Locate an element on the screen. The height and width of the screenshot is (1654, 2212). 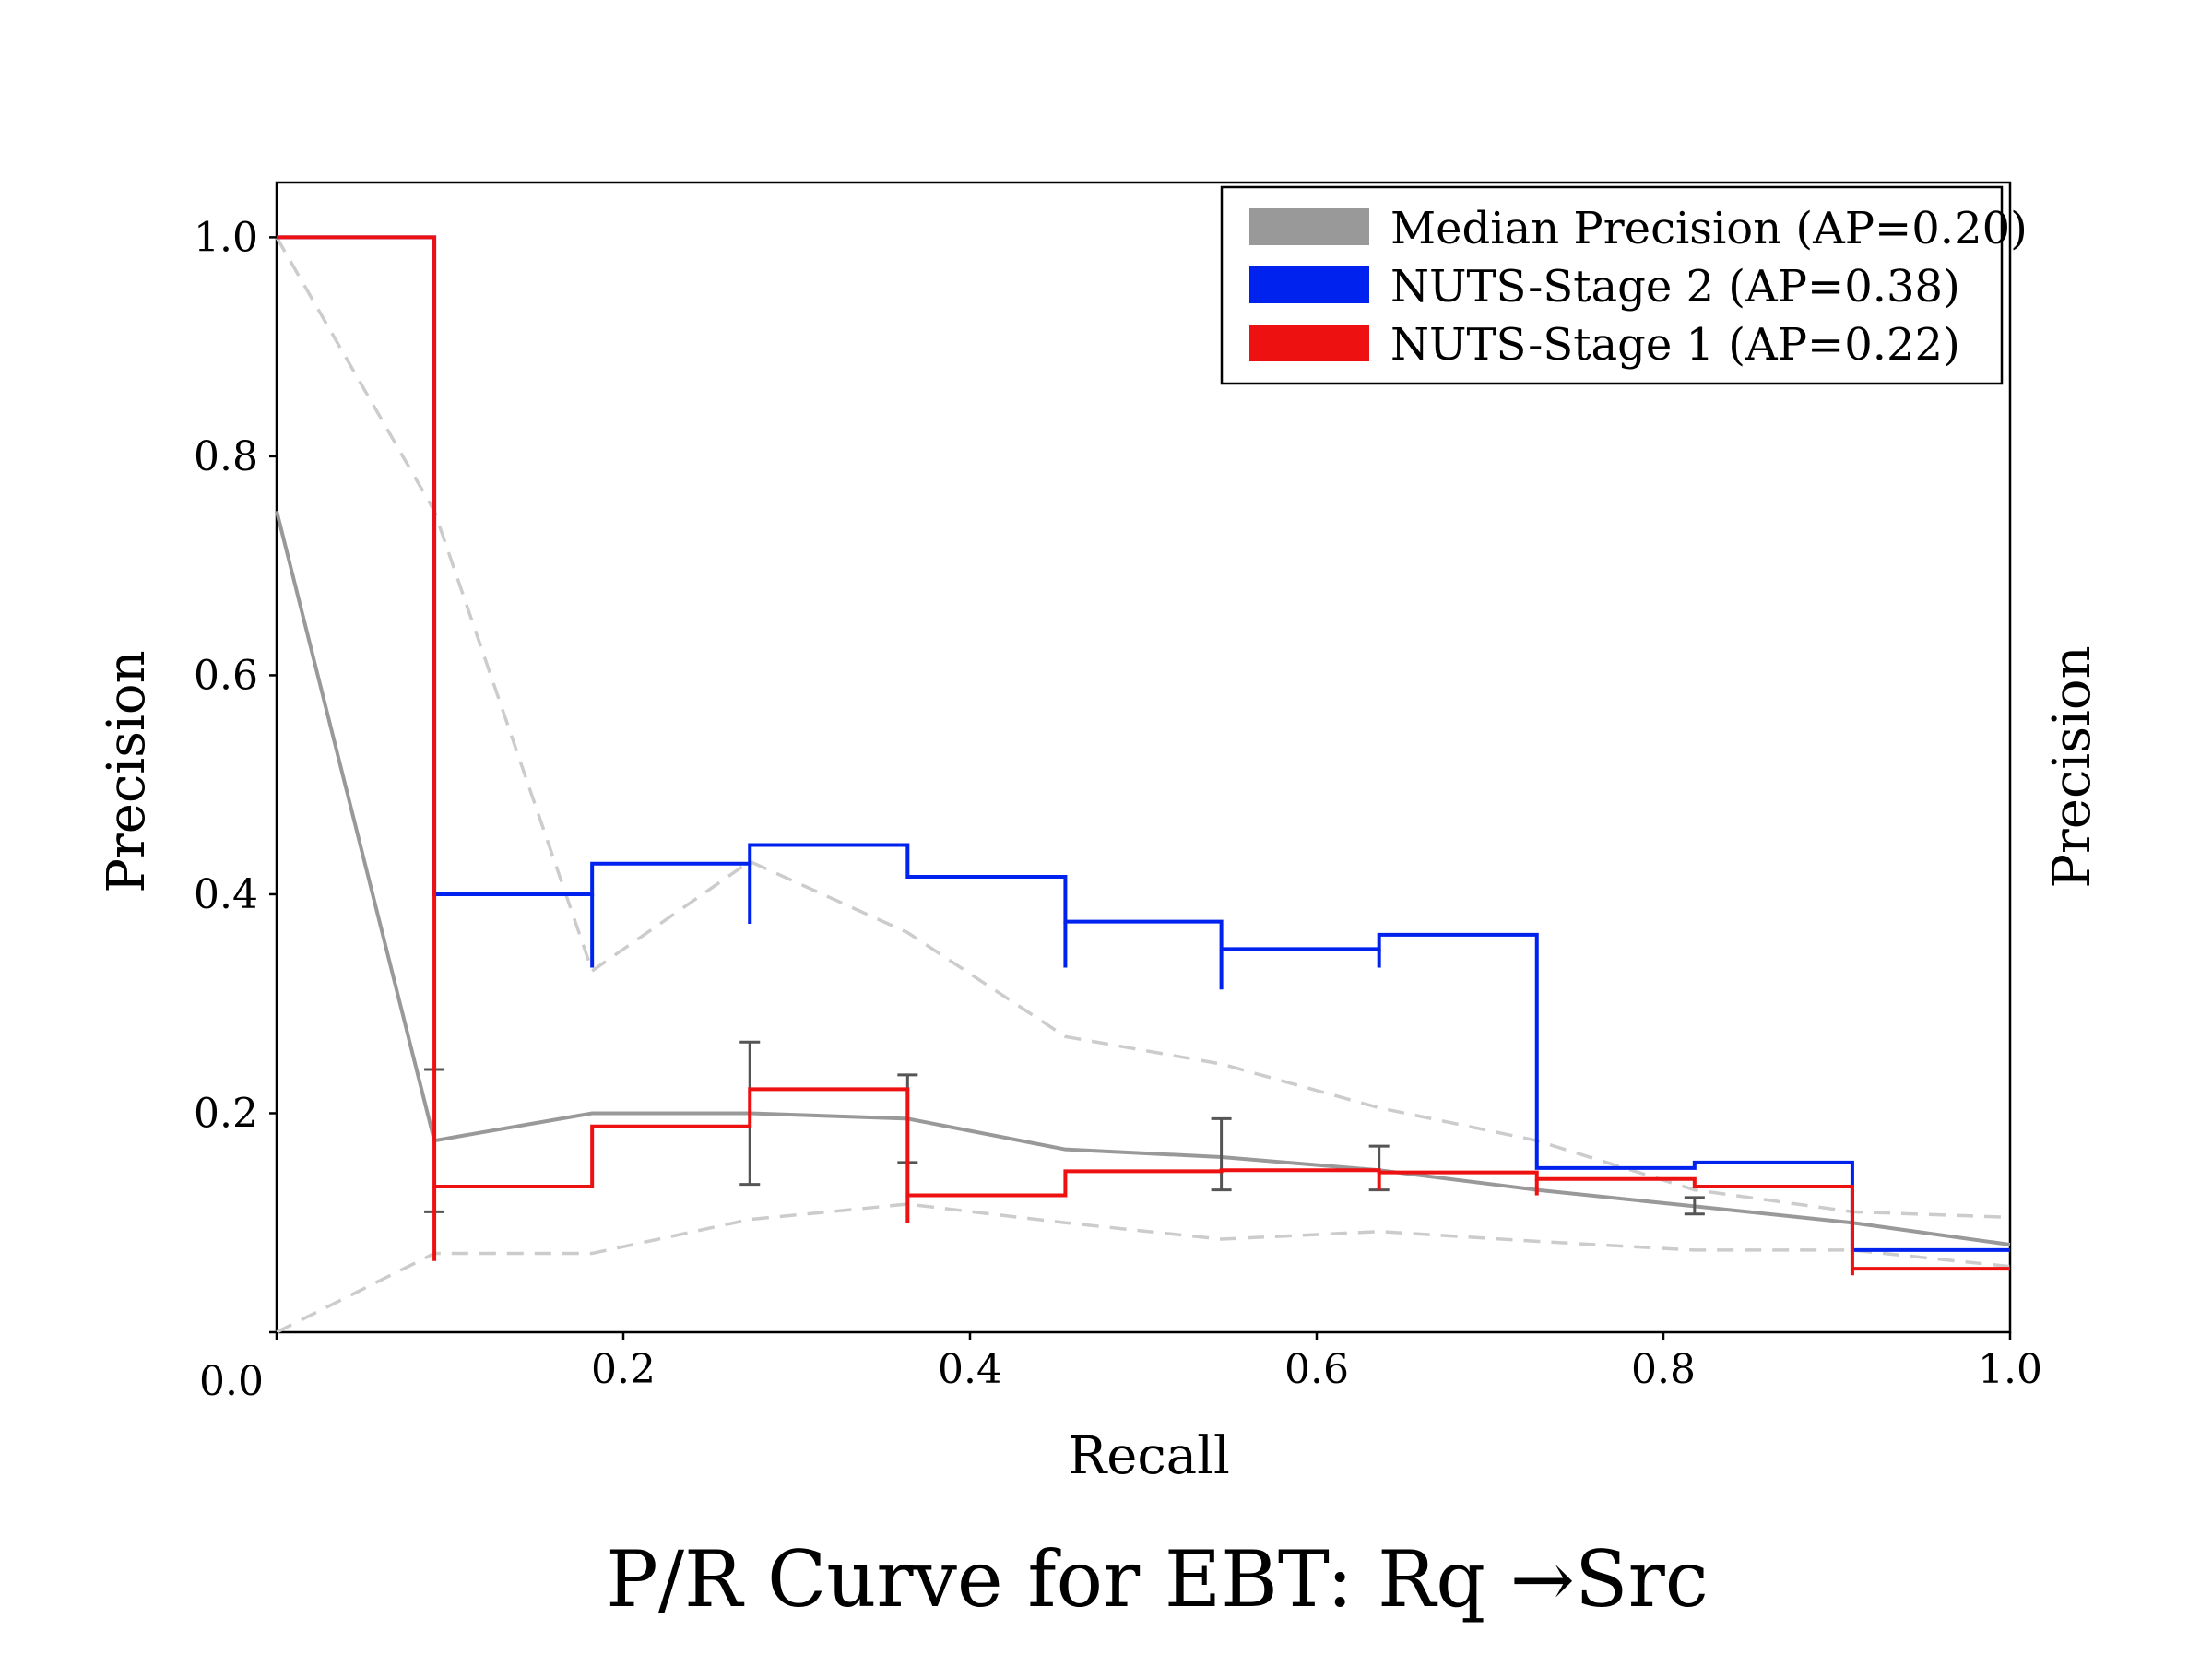
legend-label-stage2: NUTS-Stage 2 (AP=0.38) is located at coordinates (1675, 287).